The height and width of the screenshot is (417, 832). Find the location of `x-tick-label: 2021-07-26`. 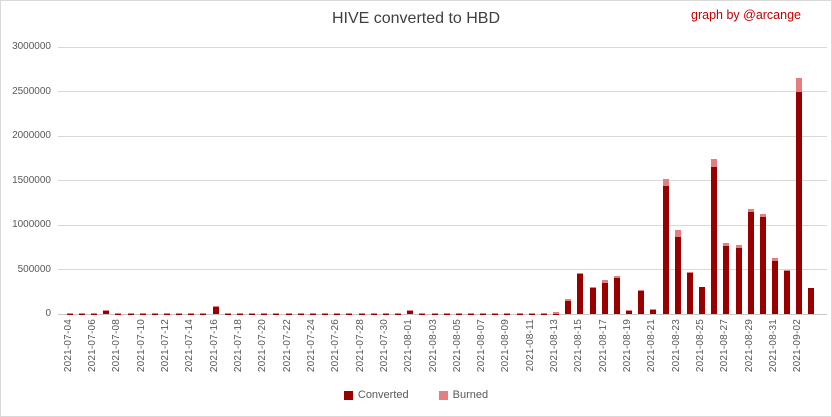

x-tick-label: 2021-07-26 is located at coordinates (336, 346).